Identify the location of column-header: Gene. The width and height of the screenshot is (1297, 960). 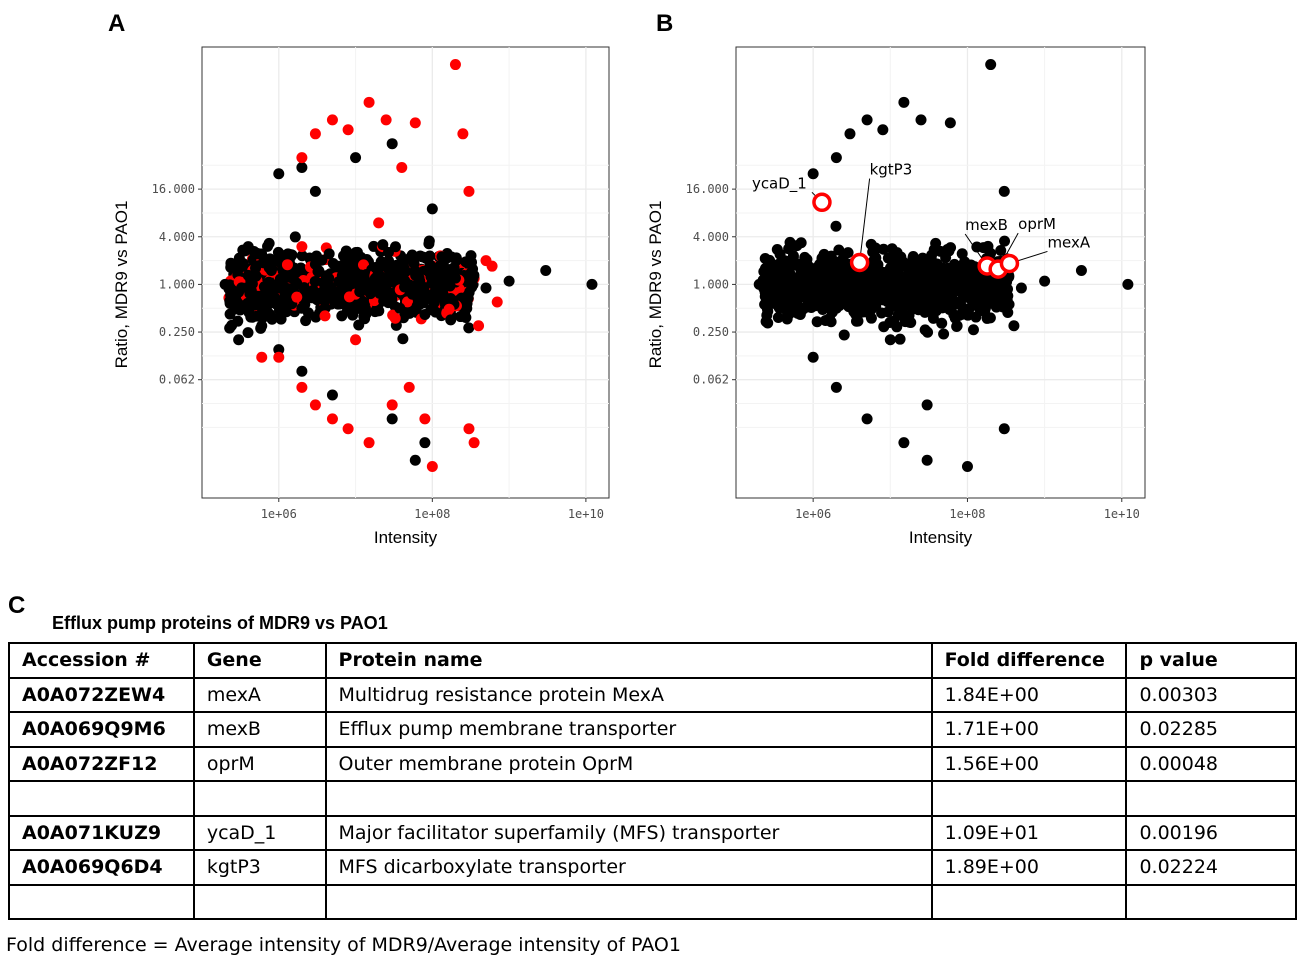
(259, 660).